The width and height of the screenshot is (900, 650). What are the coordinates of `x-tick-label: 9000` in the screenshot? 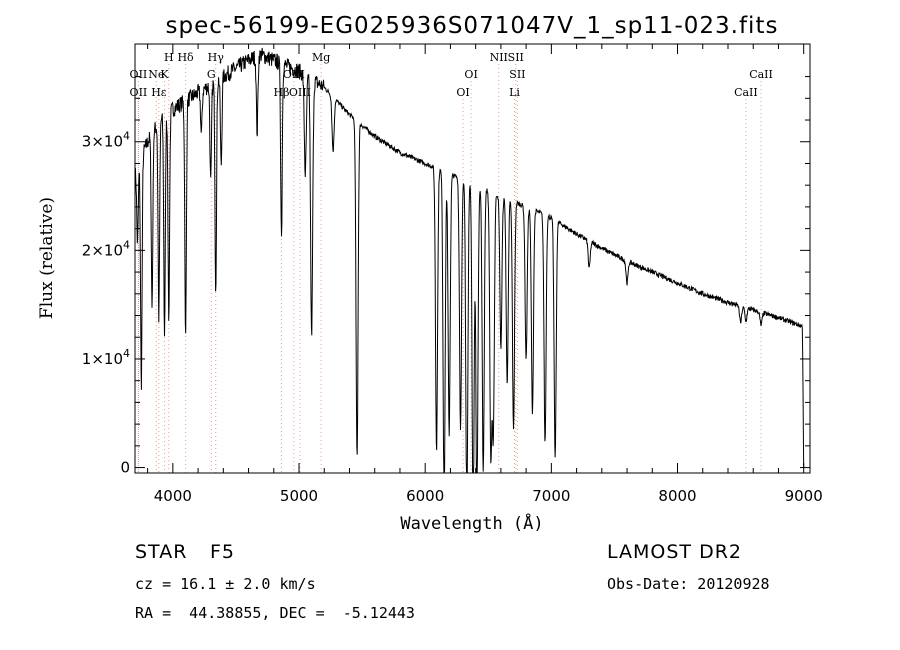 It's located at (804, 496).